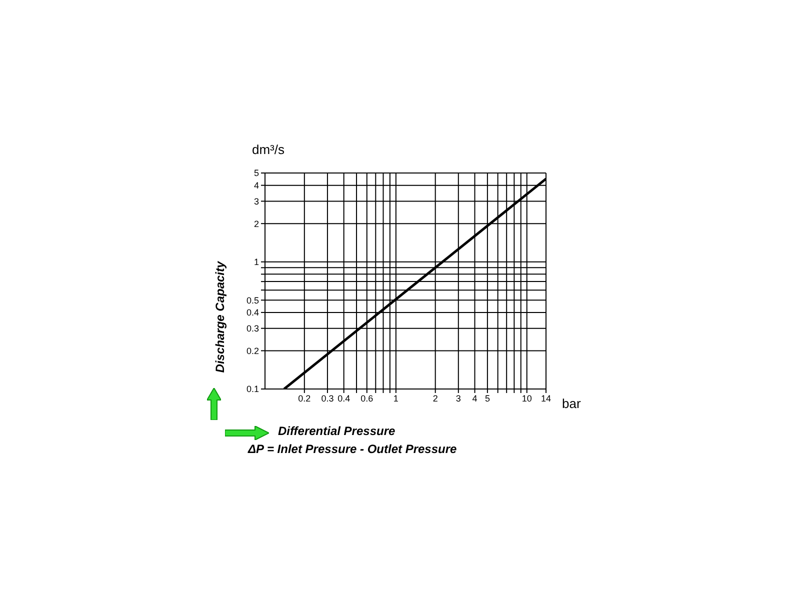 Image resolution: width=800 pixels, height=600 pixels. What do you see at coordinates (256, 185) in the screenshot?
I see `y-tick-label: 4` at bounding box center [256, 185].